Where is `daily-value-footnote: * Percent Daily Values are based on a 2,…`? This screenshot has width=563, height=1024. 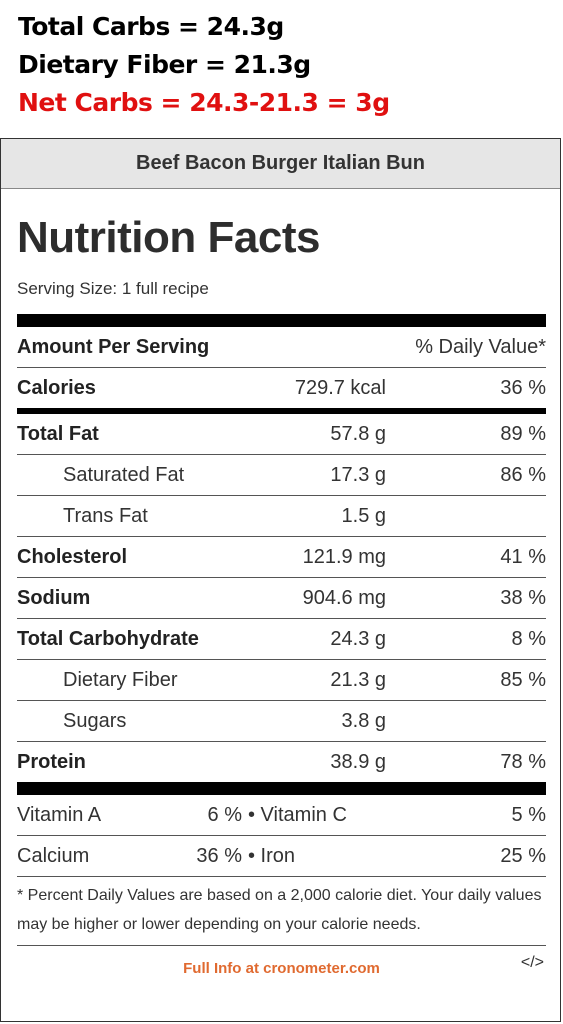
daily-value-footnote: * Percent Daily Values are based on a 2,… is located at coordinates (281, 911).